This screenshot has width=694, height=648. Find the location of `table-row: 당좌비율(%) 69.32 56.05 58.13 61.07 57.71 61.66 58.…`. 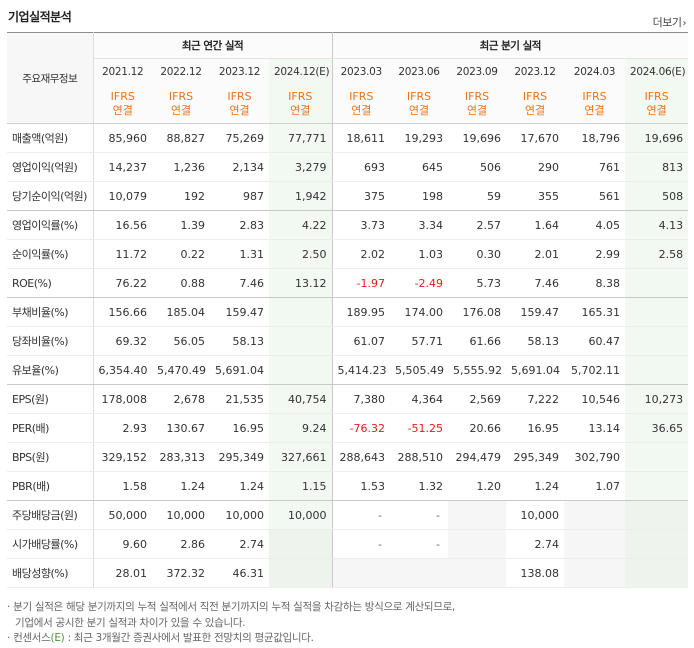

table-row: 당좌비율(%) 69.32 56.05 58.13 61.07 57.71 61.66 58.… is located at coordinates (348, 341).